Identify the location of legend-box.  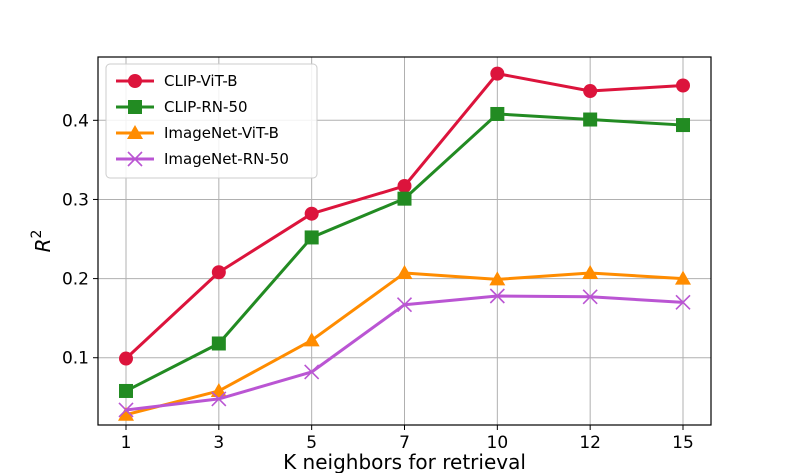
(211, 121).